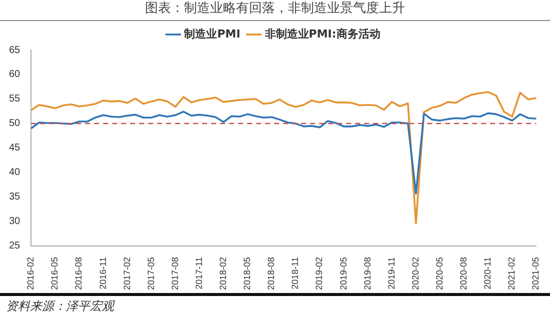 The image size is (550, 320). What do you see at coordinates (15, 246) in the screenshot?
I see `y-tick-label: 25` at bounding box center [15, 246].